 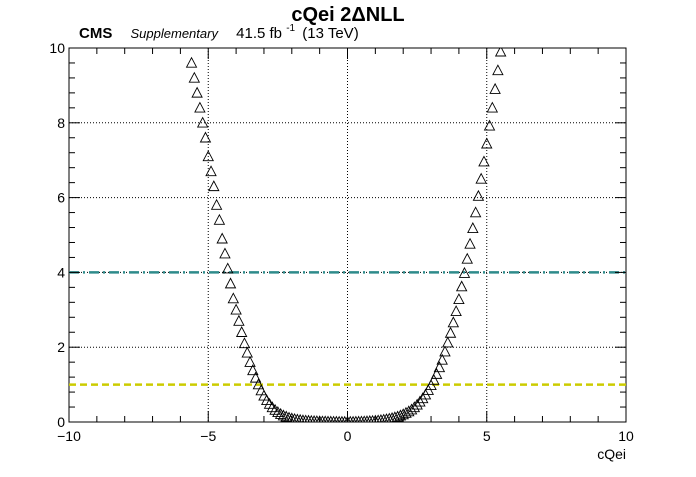 What do you see at coordinates (348, 436) in the screenshot?
I see `x-tick-label: 0` at bounding box center [348, 436].